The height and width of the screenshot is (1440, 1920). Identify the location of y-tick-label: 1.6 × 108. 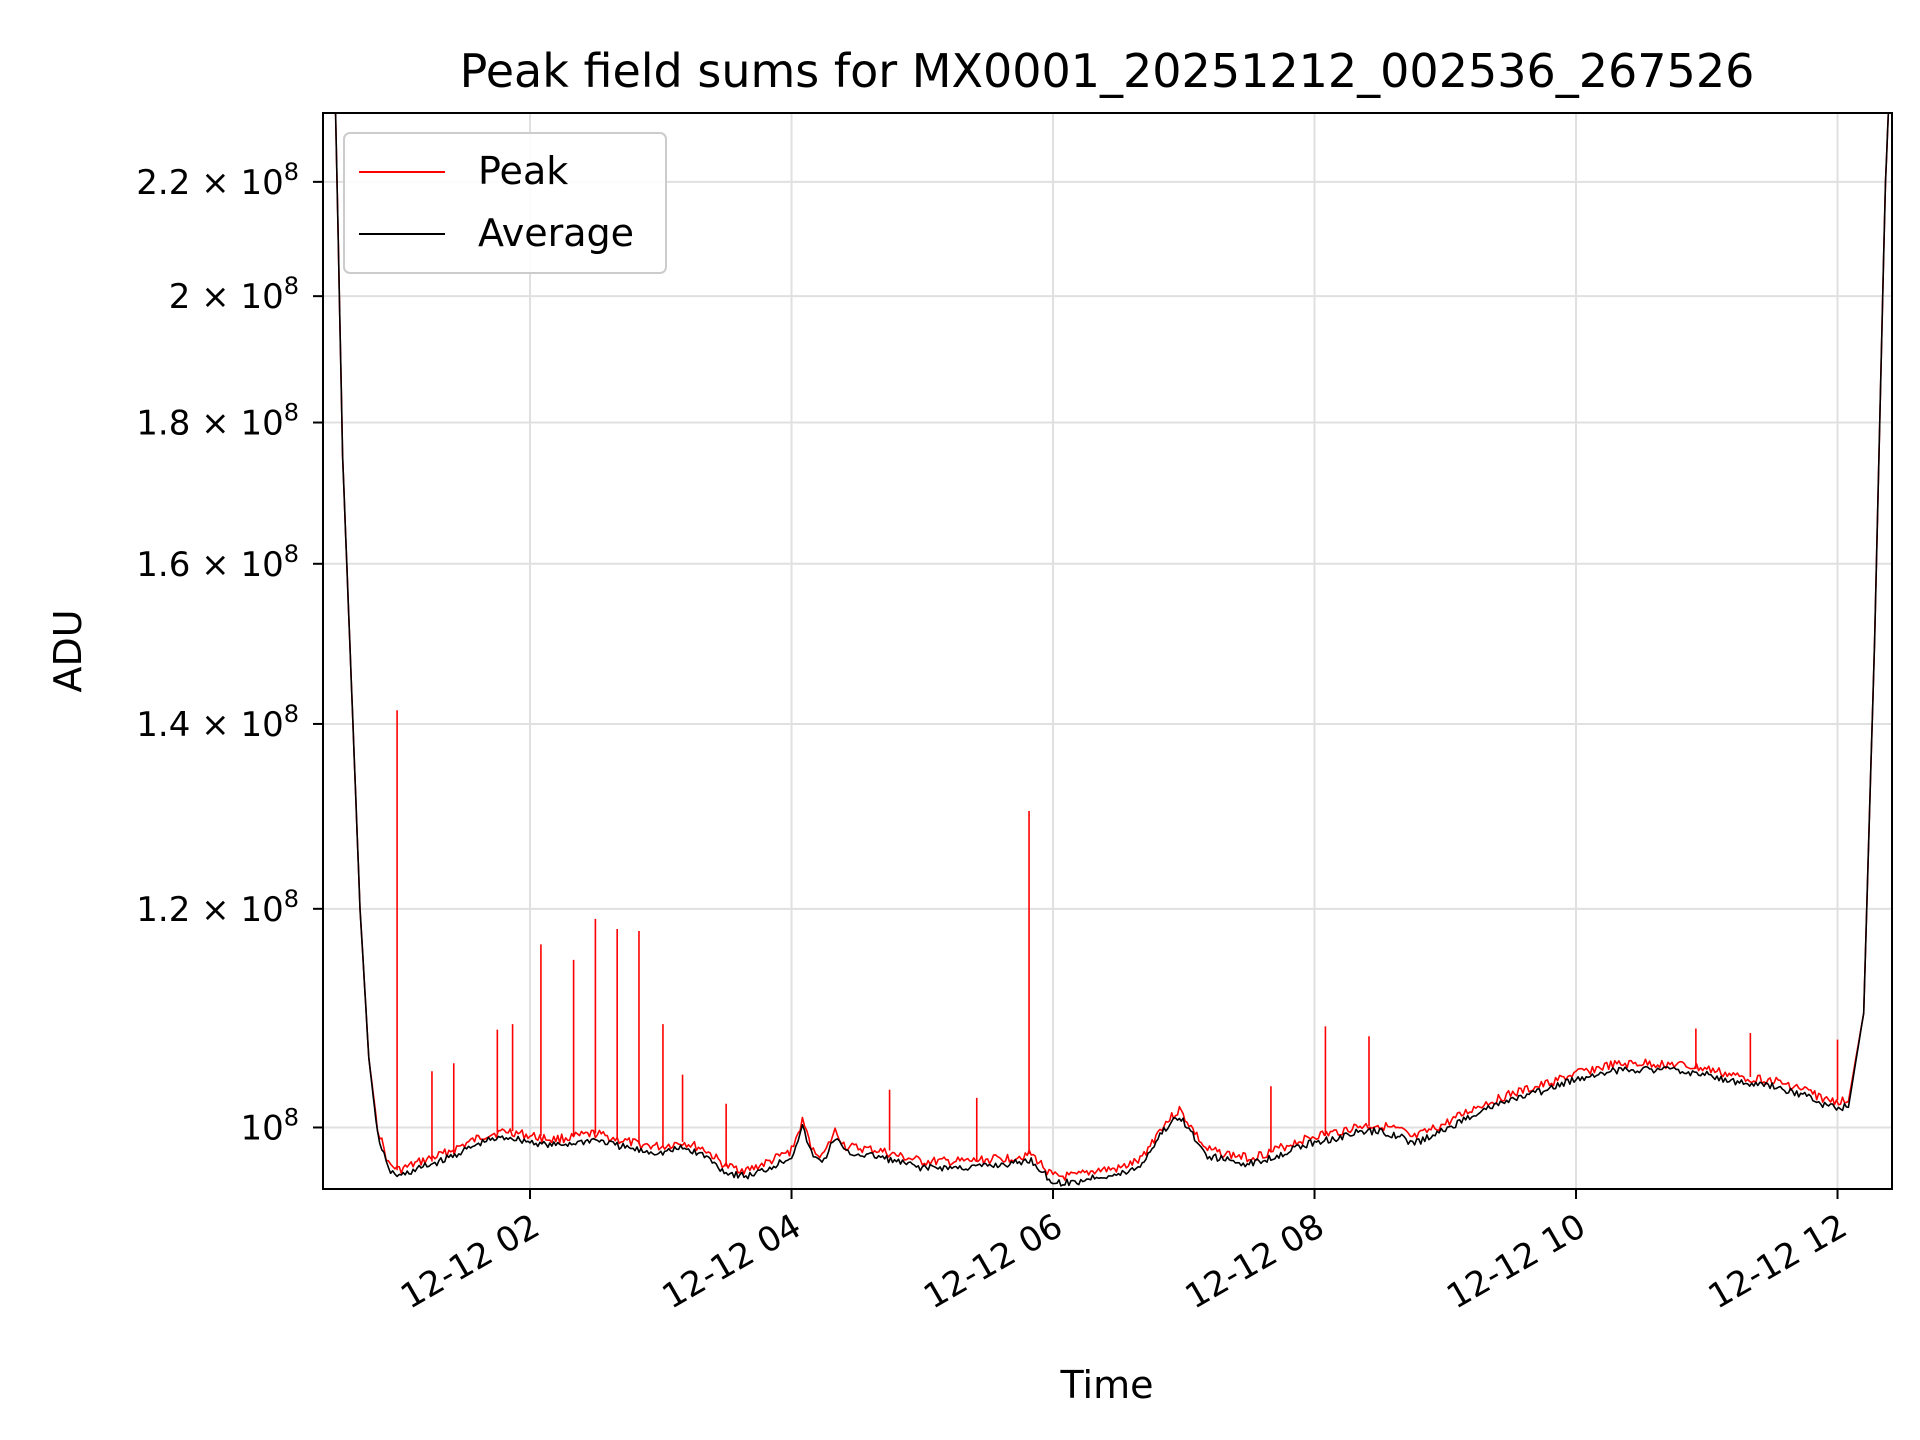
(217, 562).